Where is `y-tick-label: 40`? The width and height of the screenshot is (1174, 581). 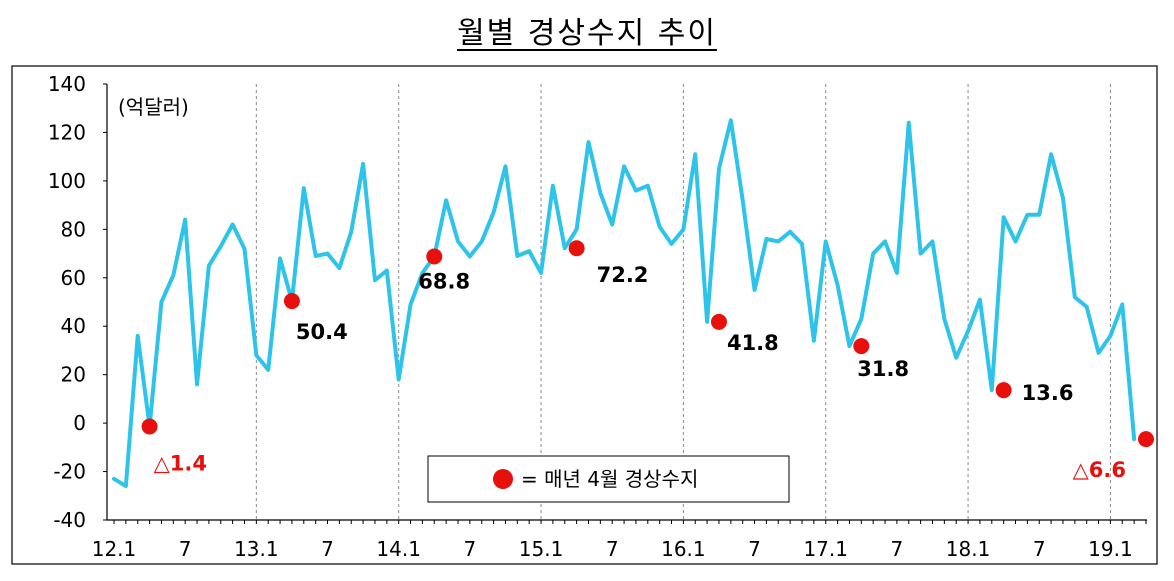 y-tick-label: 40 is located at coordinates (73, 326).